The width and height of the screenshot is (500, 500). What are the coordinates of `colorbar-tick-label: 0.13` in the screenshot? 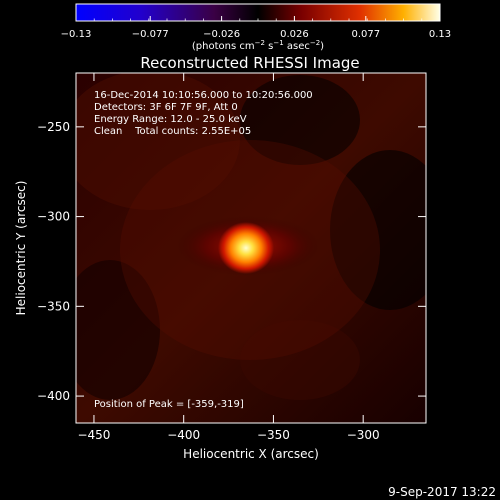 It's located at (440, 34).